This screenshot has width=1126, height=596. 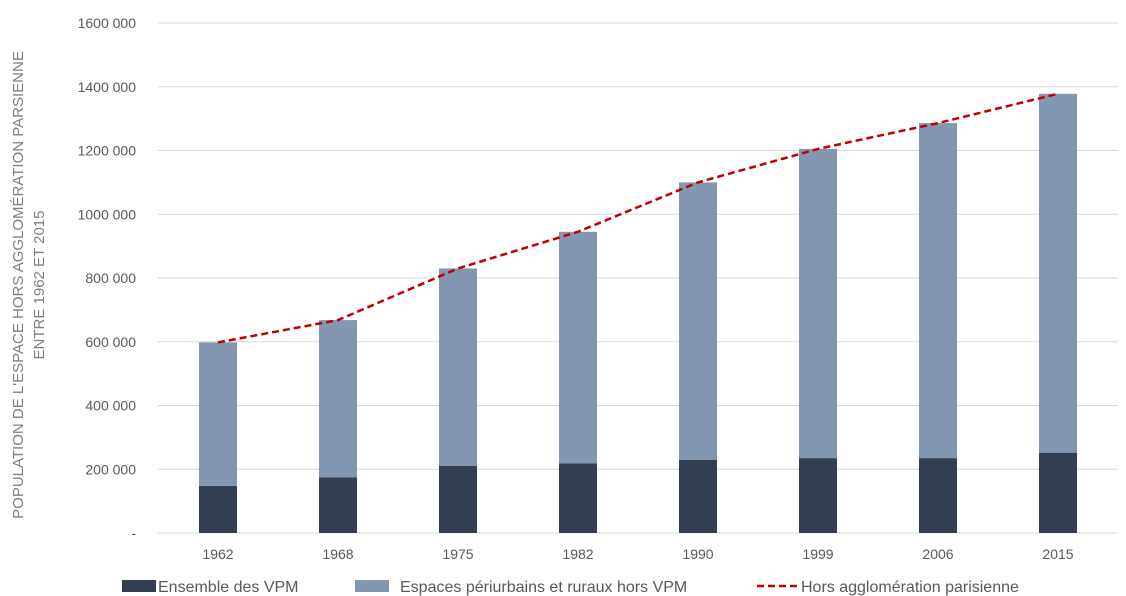 What do you see at coordinates (39, 285) in the screenshot?
I see `y-axis-label-line2: ENTRE 1962 ET 2015` at bounding box center [39, 285].